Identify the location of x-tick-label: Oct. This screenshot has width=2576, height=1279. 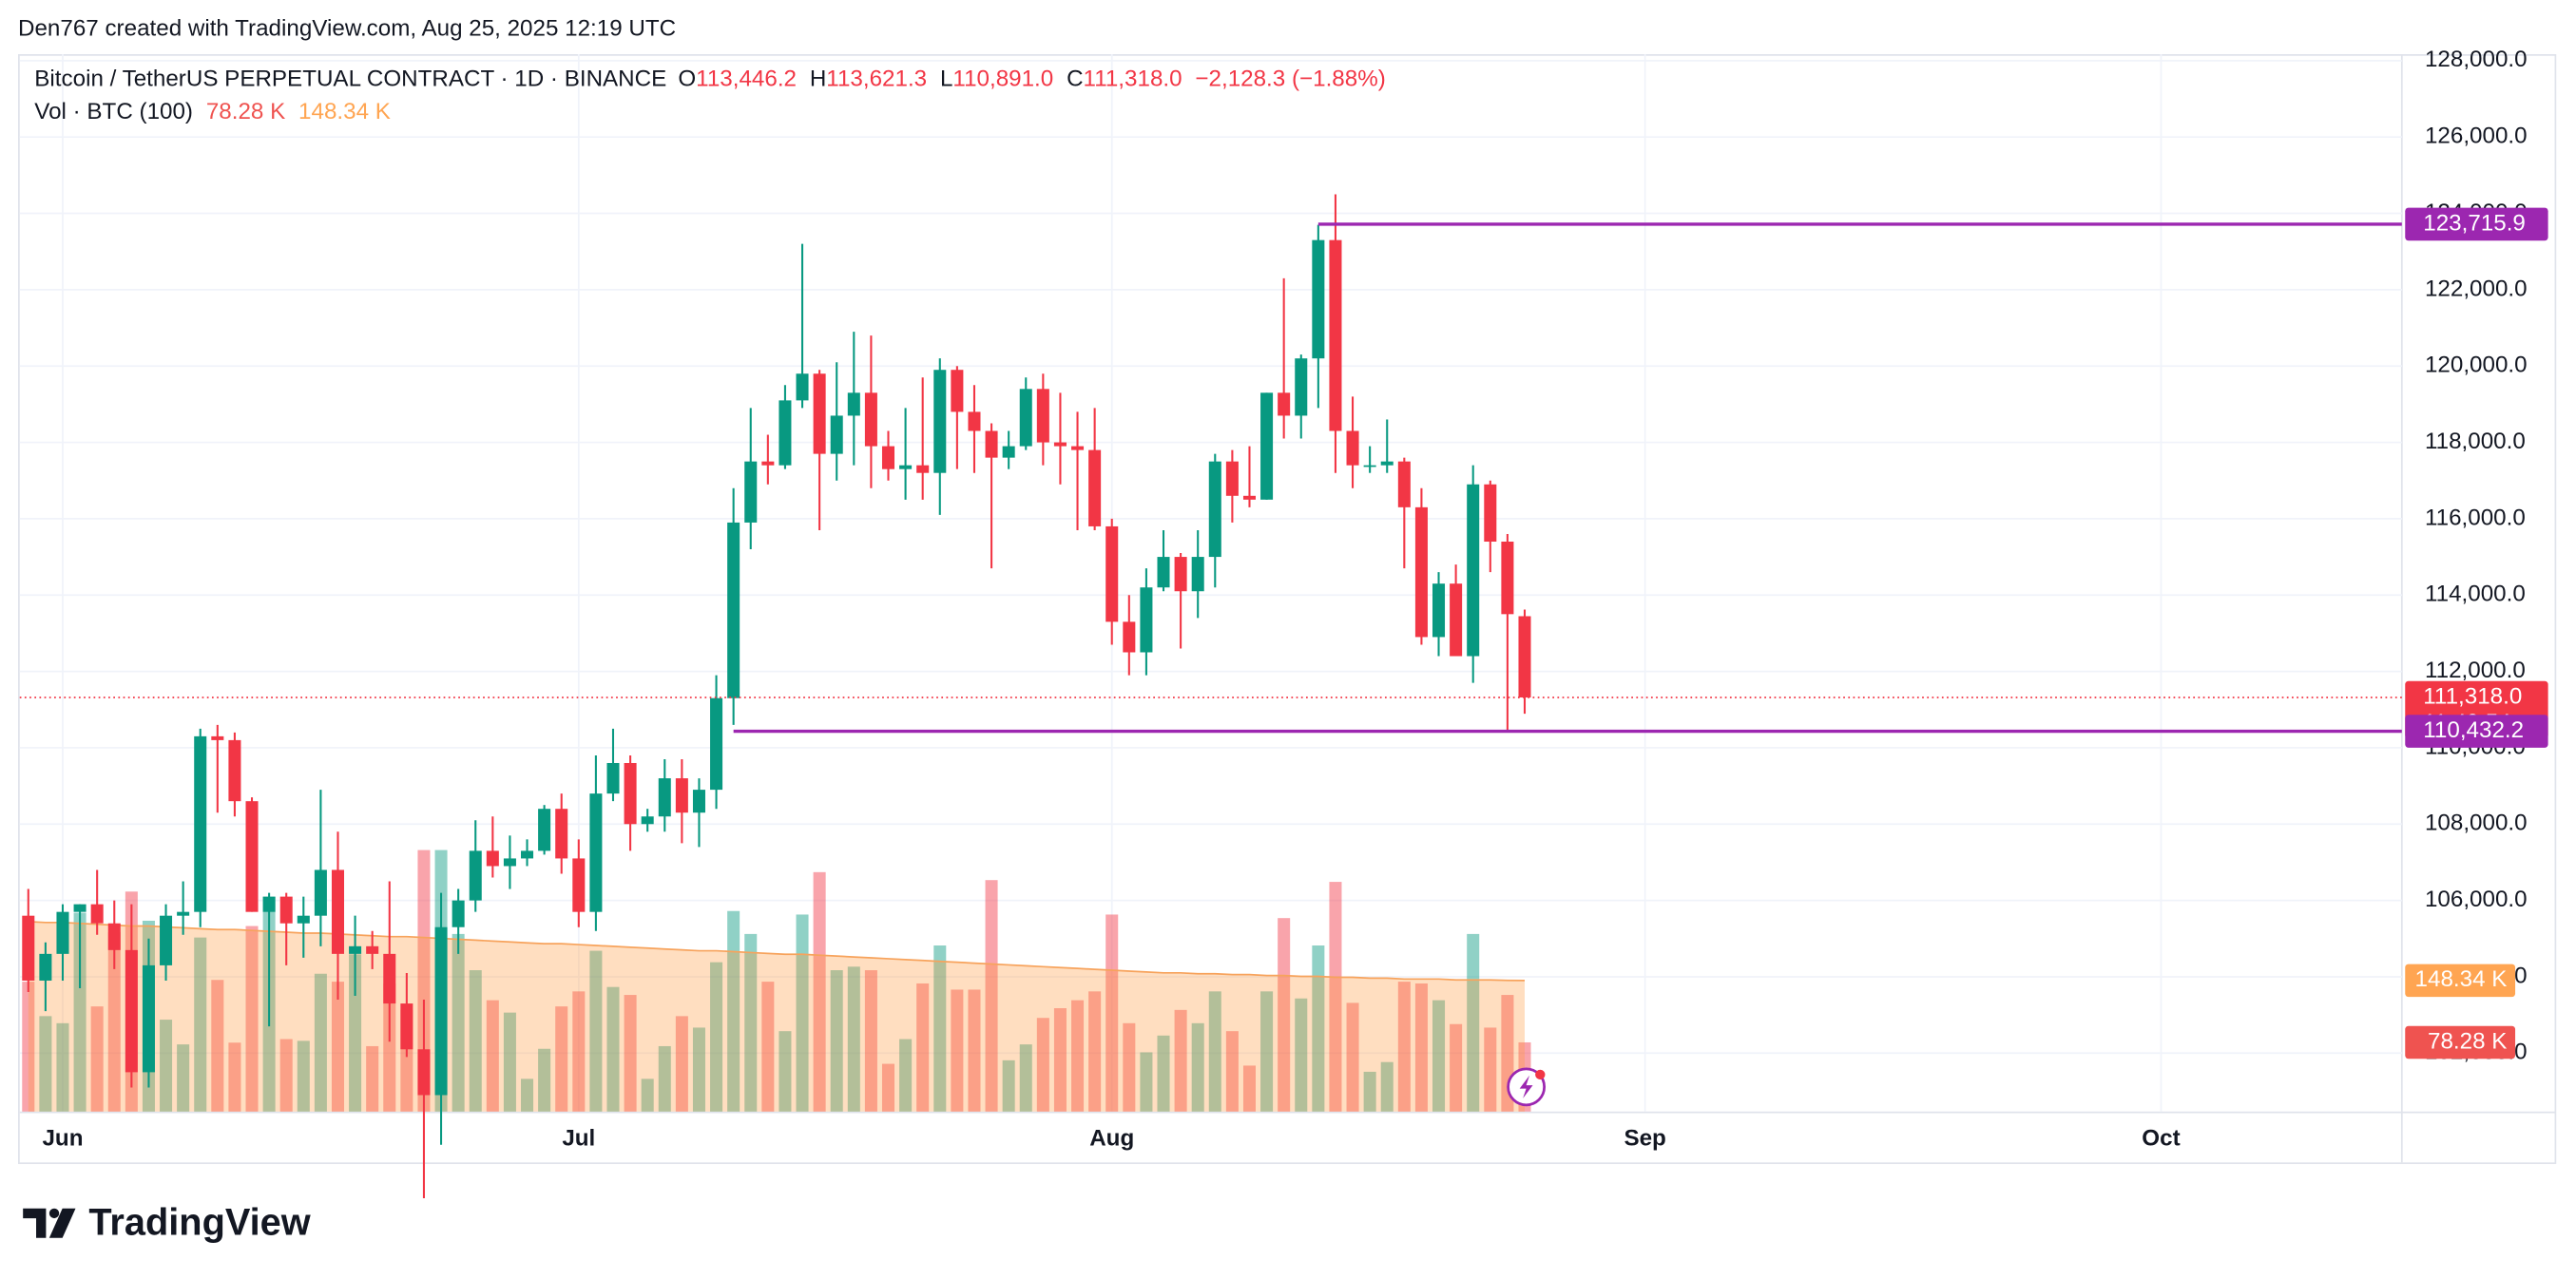
(2161, 1139).